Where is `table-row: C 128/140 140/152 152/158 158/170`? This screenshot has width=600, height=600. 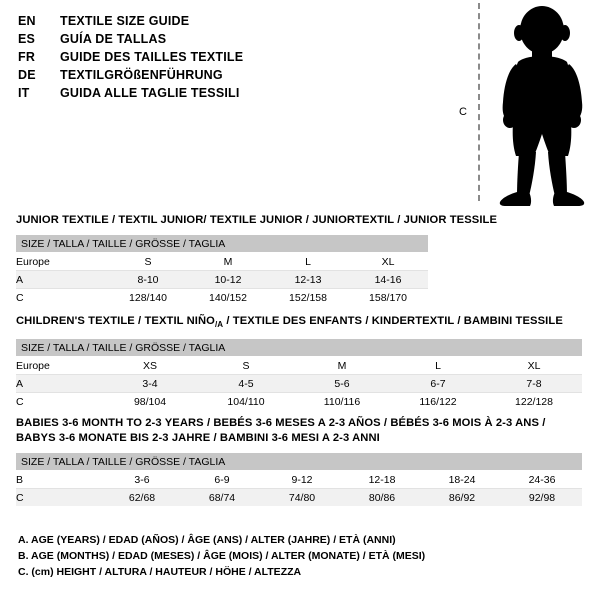
table-row: C 128/140 140/152 152/158 158/170 is located at coordinates (222, 297).